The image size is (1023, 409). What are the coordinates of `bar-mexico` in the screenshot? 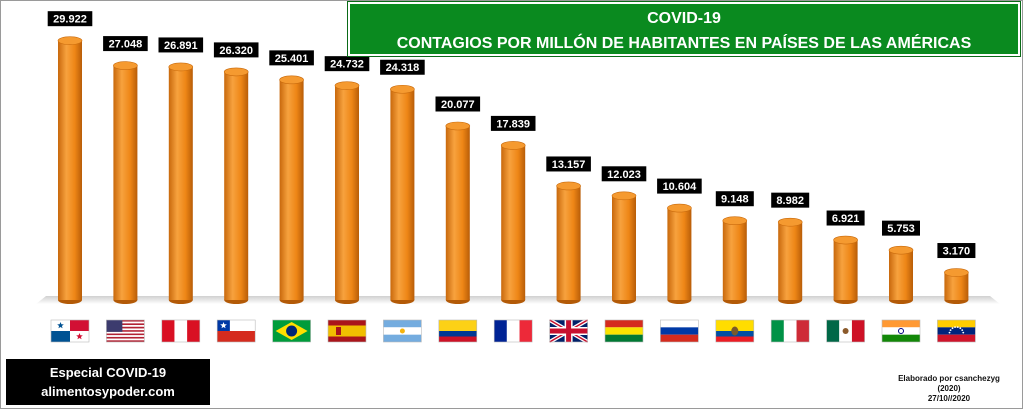 It's located at (845, 269).